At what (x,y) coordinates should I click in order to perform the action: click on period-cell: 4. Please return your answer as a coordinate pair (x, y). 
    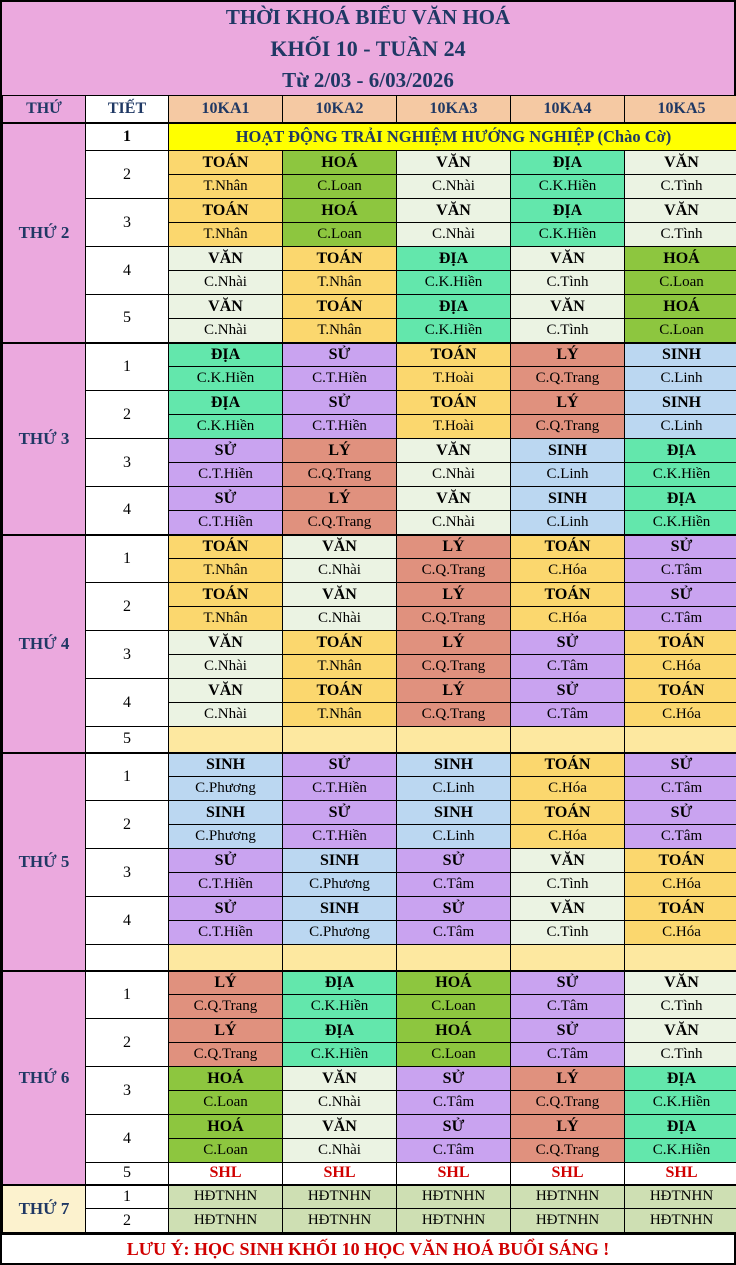
    Looking at the image, I should click on (127, 271).